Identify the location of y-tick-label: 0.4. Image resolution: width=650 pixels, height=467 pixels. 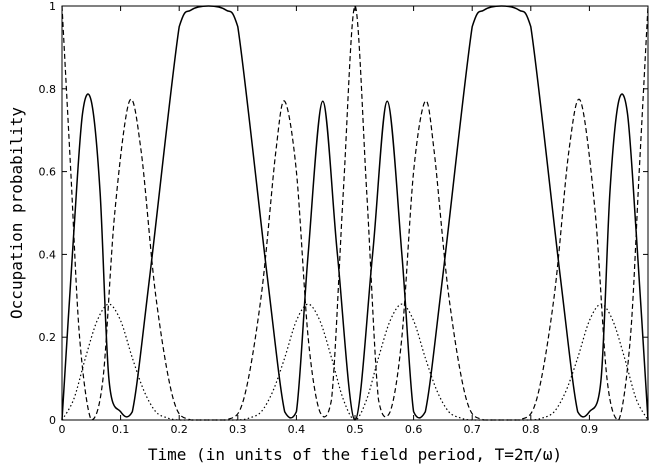
(48, 254).